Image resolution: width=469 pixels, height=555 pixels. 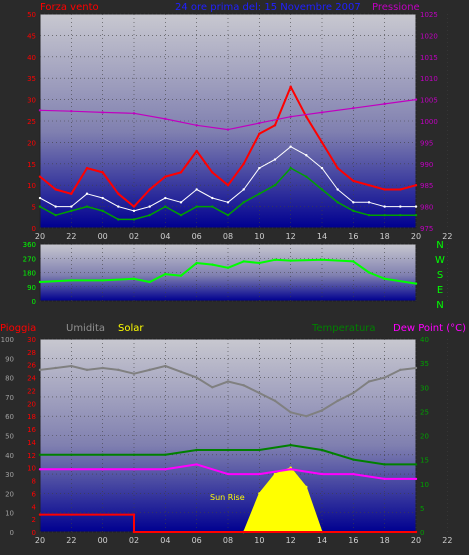 I want to click on pressure-y-tick: 1025, so click(x=429, y=15).